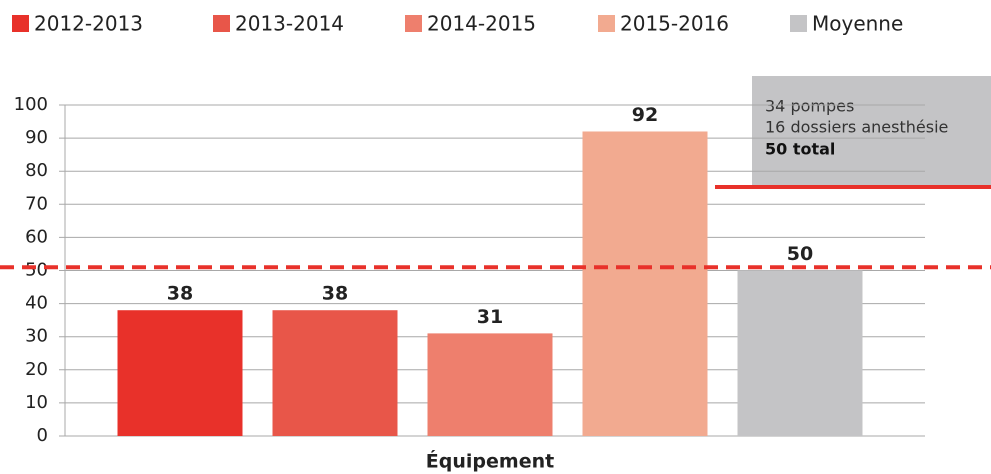  What do you see at coordinates (36, 369) in the screenshot?
I see `y-tick-label: 20` at bounding box center [36, 369].